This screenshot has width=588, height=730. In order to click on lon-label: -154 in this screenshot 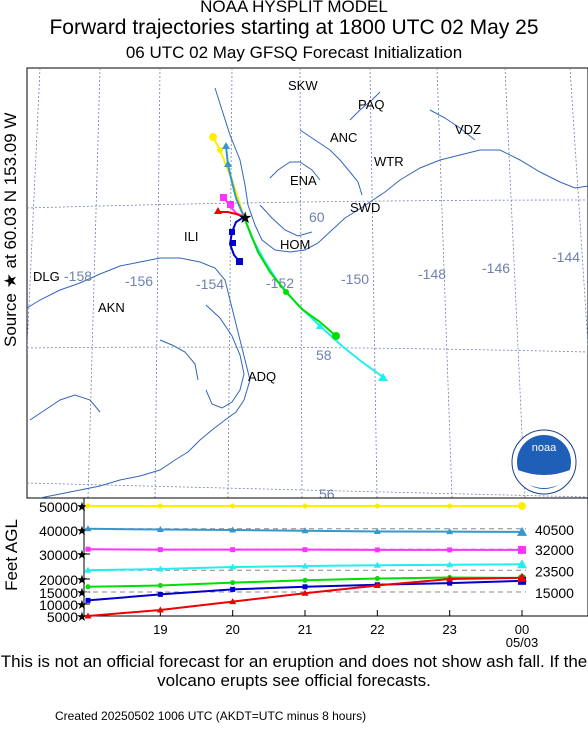, I will do `click(210, 284)`.